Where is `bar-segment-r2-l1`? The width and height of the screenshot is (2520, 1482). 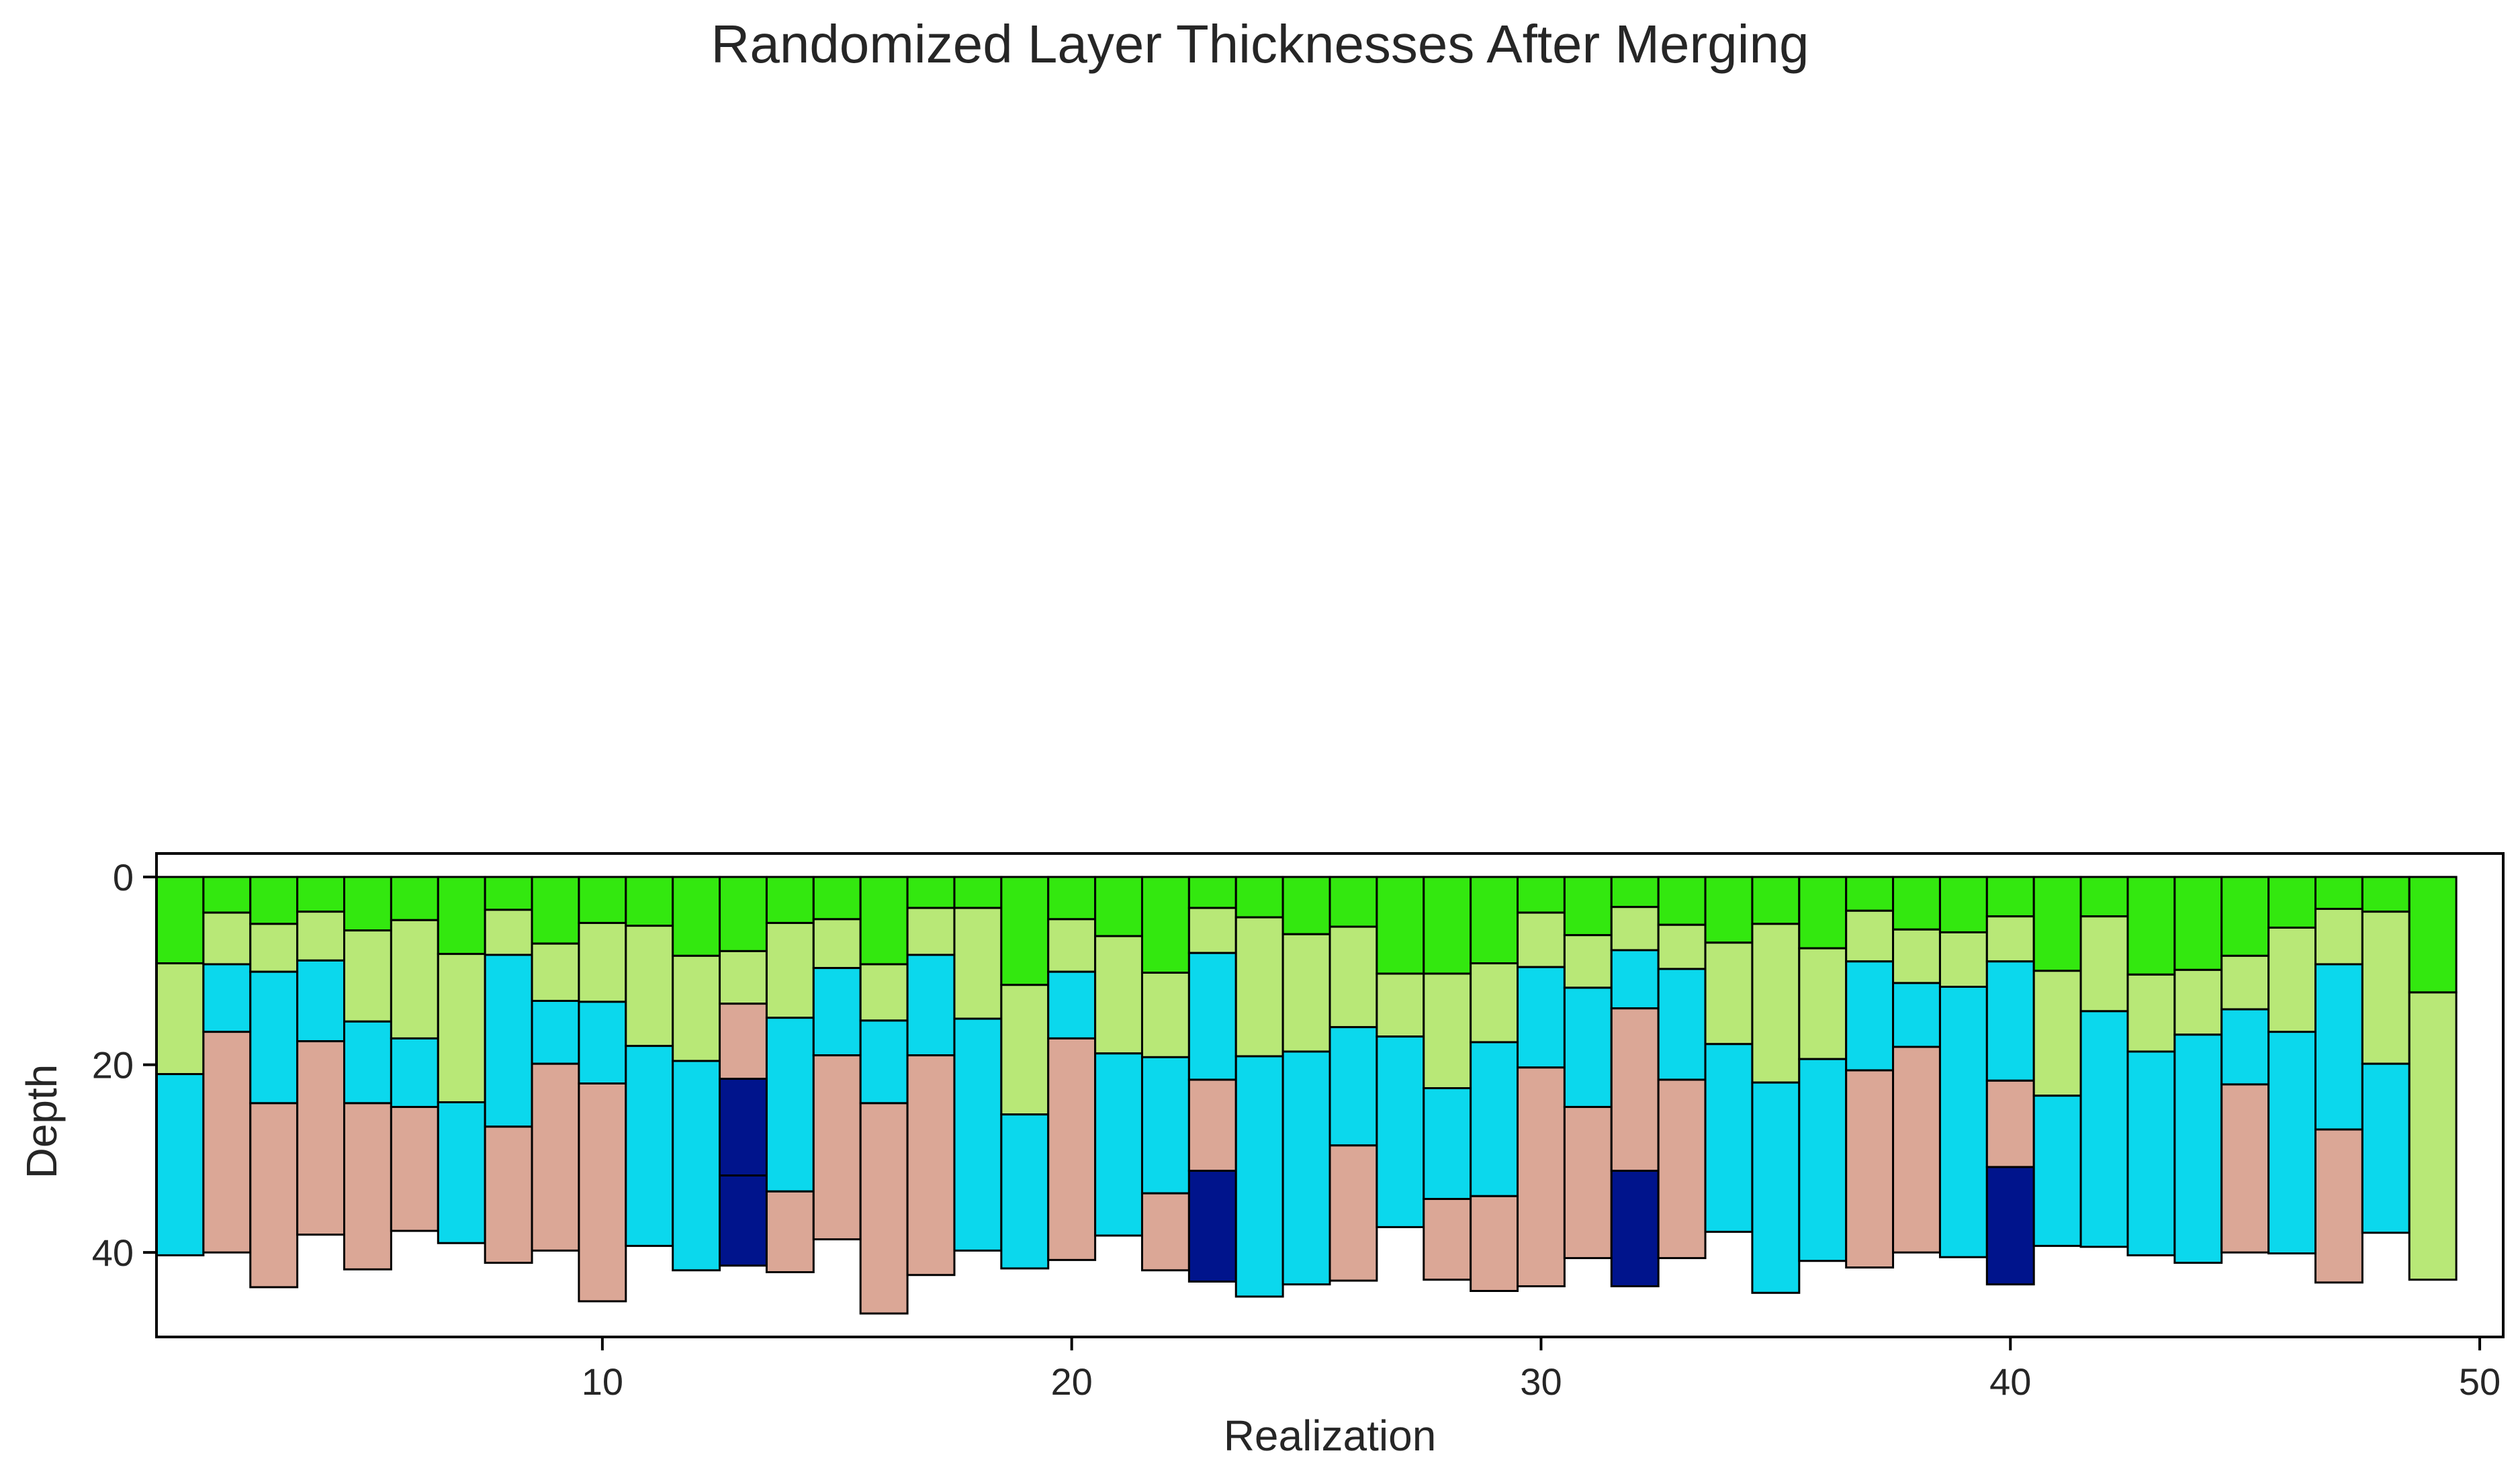 bar-segment-r2-l1 is located at coordinates (227, 895).